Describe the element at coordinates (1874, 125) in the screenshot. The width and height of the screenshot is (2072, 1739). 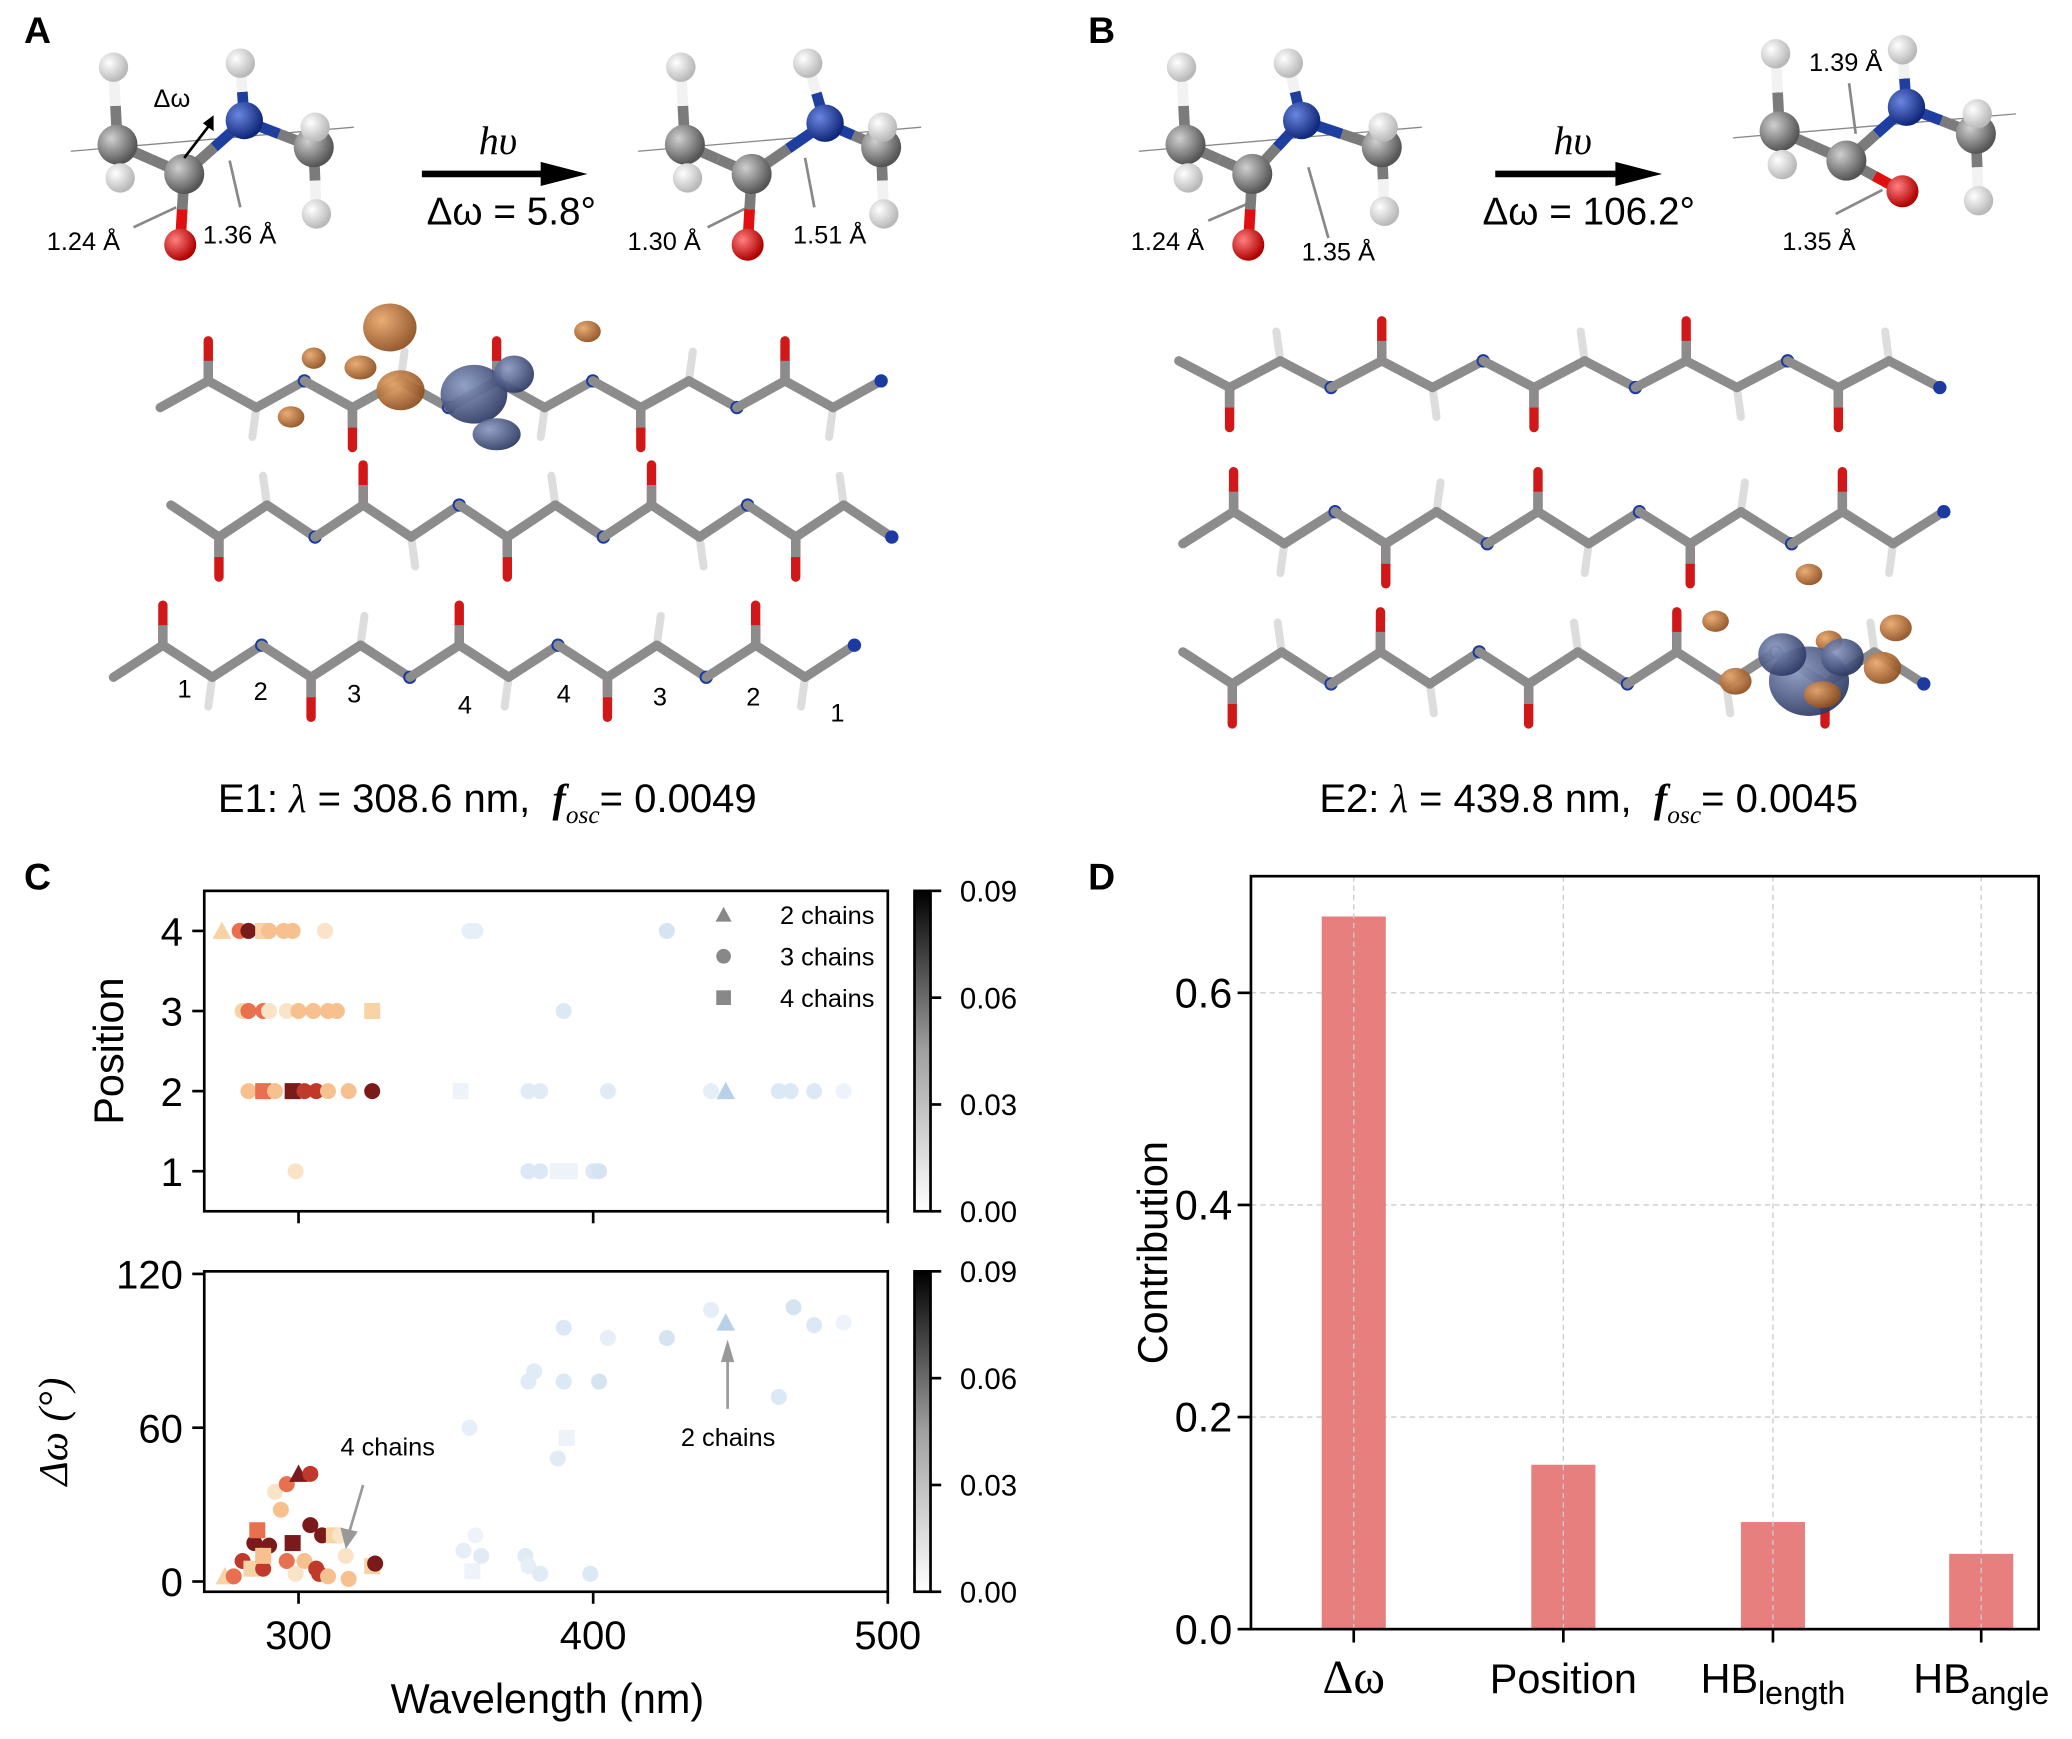
I see `molecule-b-excited-state` at that location.